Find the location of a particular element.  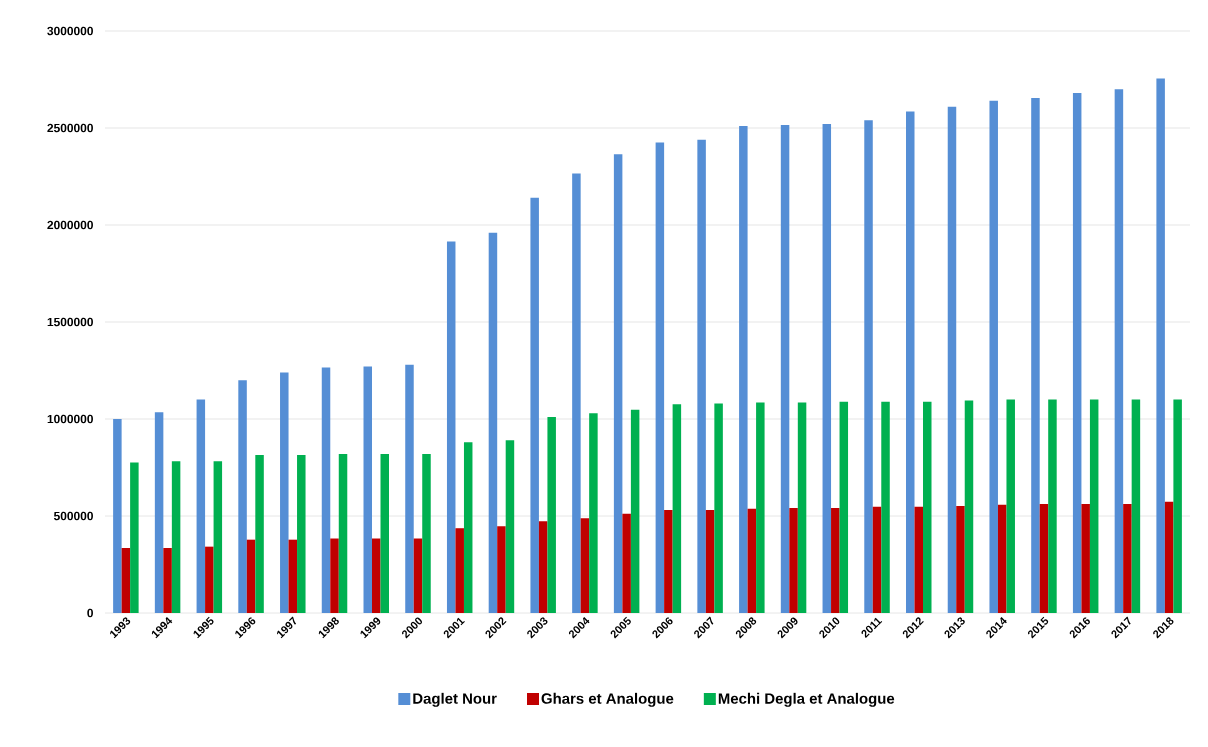

legend-label: Ghars et Analogue is located at coordinates (607, 699).